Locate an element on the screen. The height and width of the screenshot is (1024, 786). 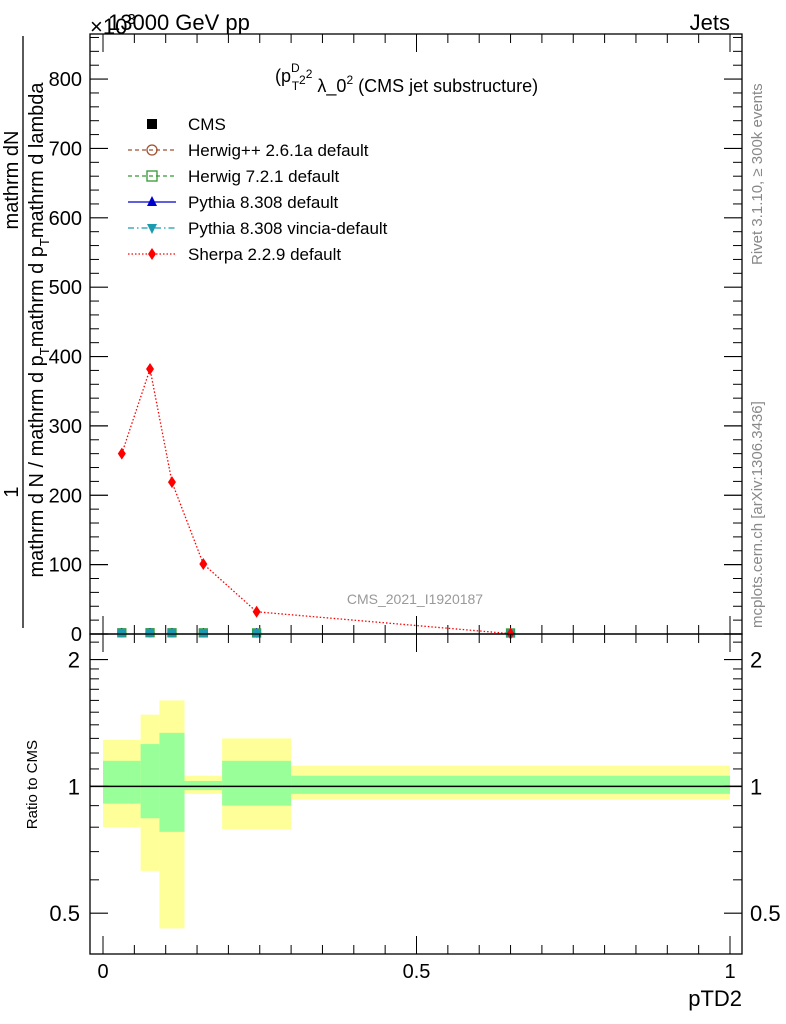
header-right: Jets is located at coordinates (710, 22).